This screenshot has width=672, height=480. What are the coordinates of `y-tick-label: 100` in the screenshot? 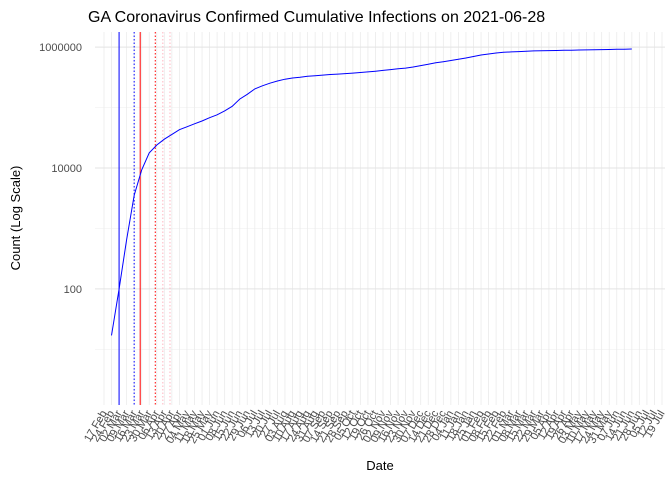 It's located at (73, 290).